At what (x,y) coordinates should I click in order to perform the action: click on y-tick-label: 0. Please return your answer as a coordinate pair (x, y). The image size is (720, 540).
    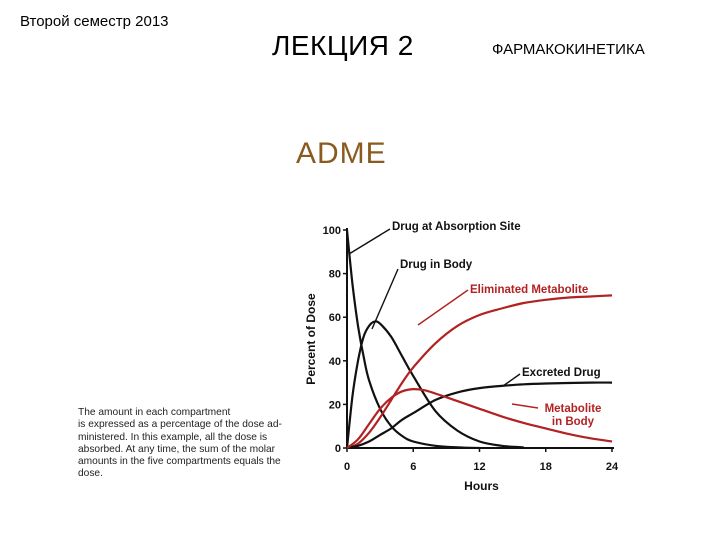
    Looking at the image, I should click on (338, 449).